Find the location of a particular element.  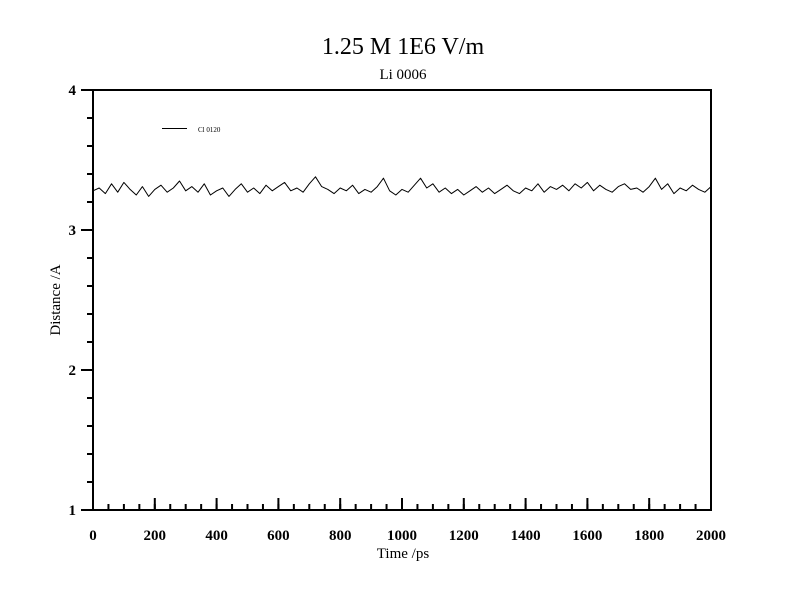

y-axis-ticks is located at coordinates (87, 300).